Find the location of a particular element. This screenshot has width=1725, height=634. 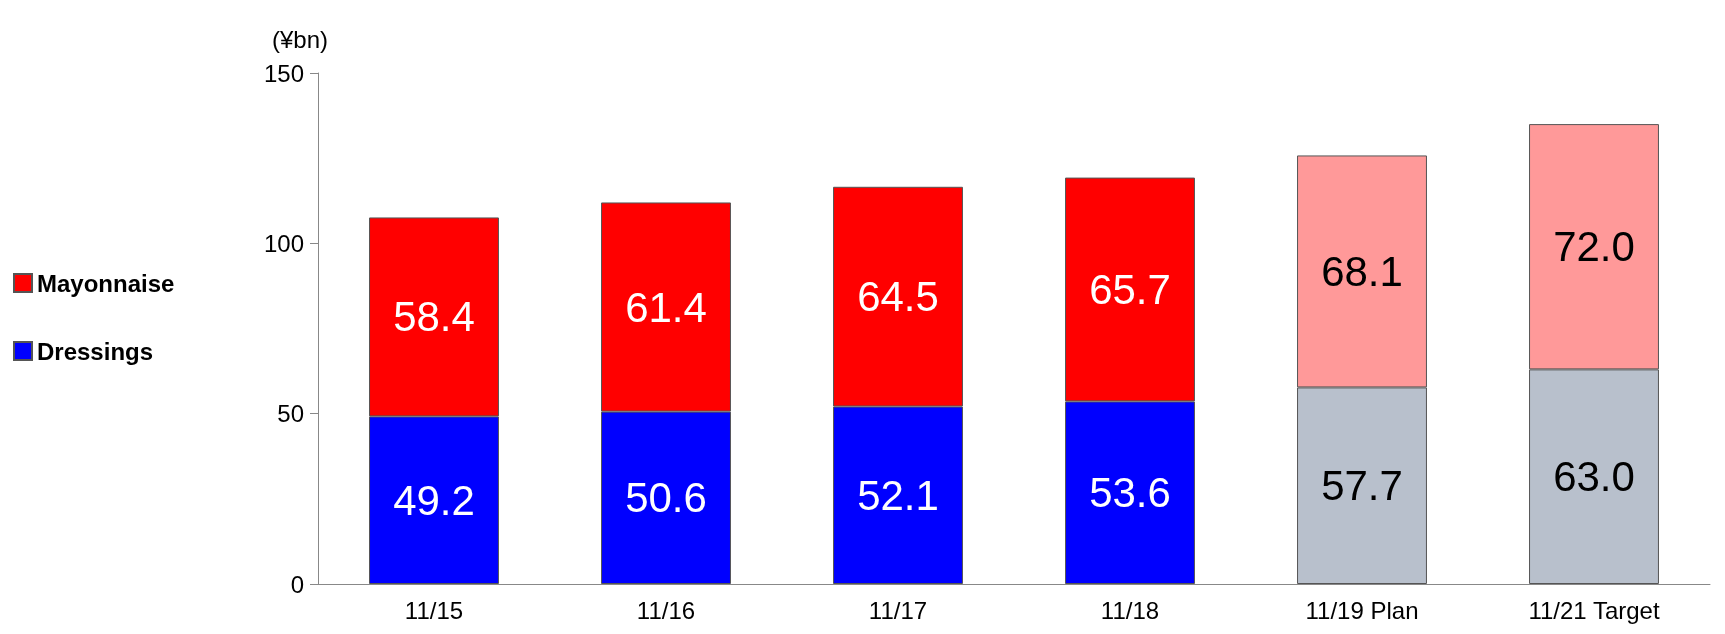

y-tick-label: 100 is located at coordinates (283, 243).